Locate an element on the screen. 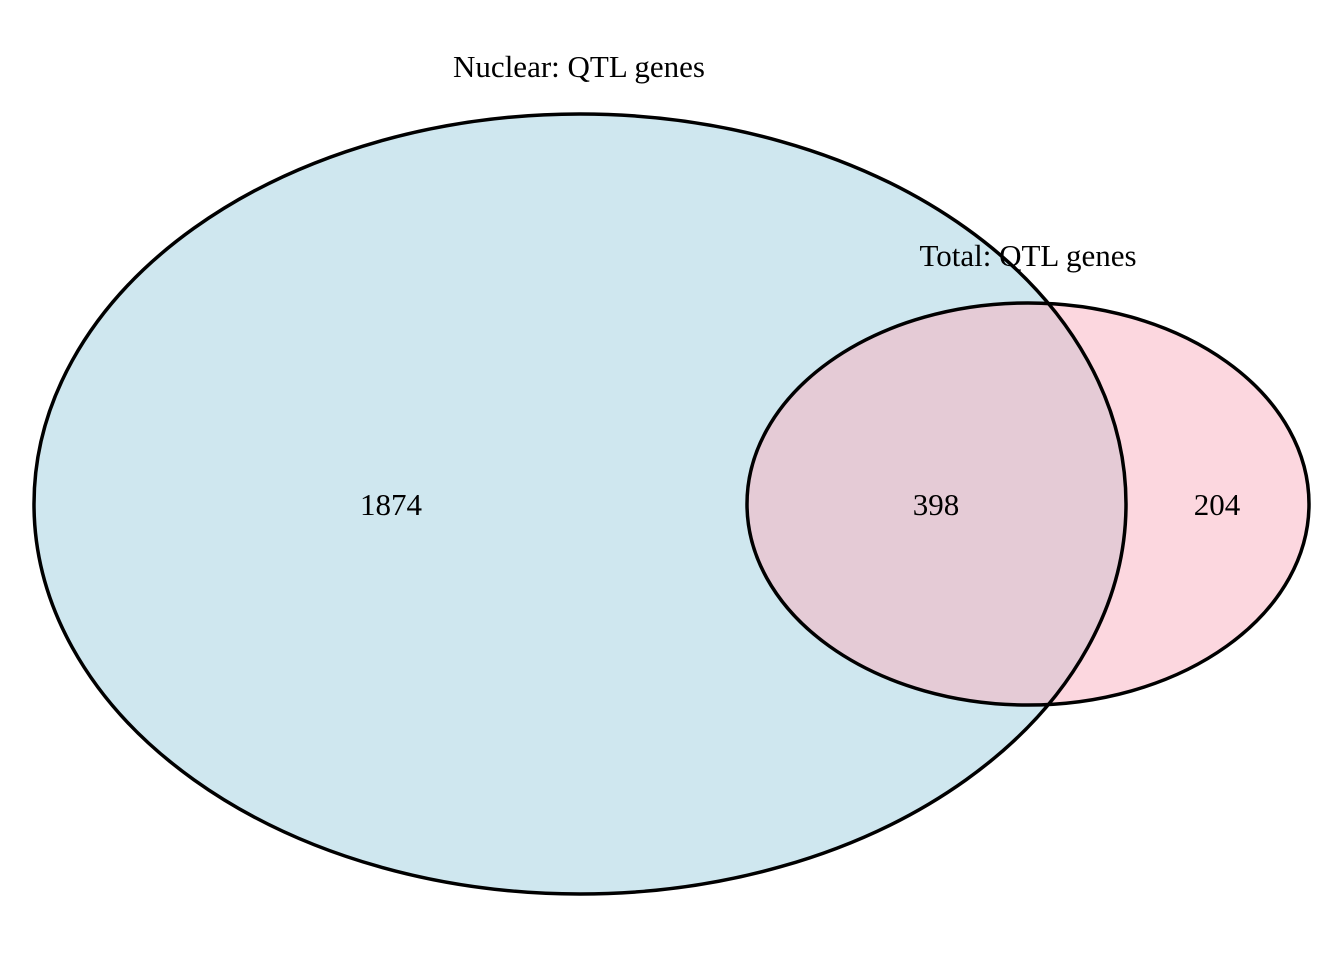 The height and width of the screenshot is (960, 1344). nuclear-set-title: Nuclear: QTL genes is located at coordinates (579, 66).